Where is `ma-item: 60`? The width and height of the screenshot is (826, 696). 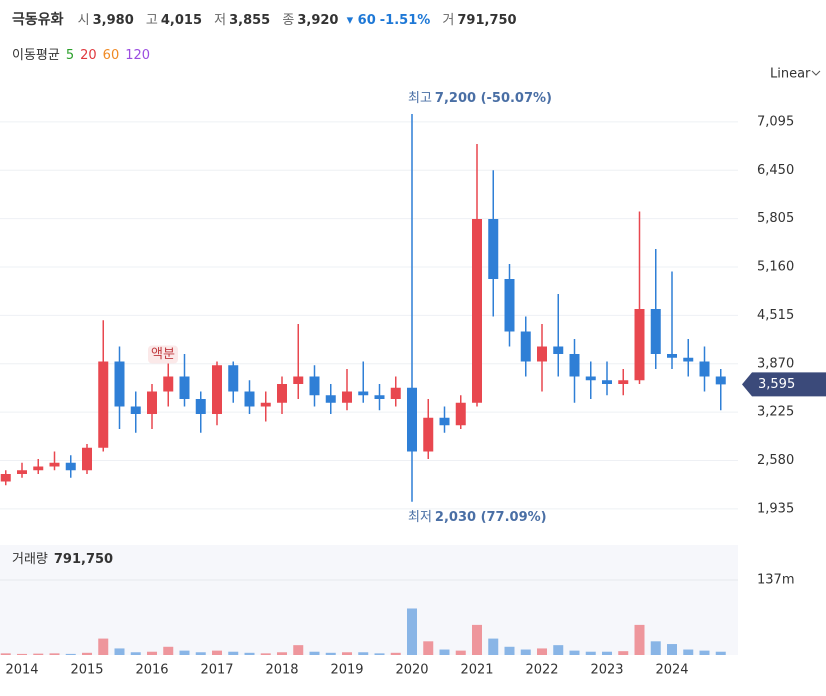
ma-item: 60 is located at coordinates (111, 55).